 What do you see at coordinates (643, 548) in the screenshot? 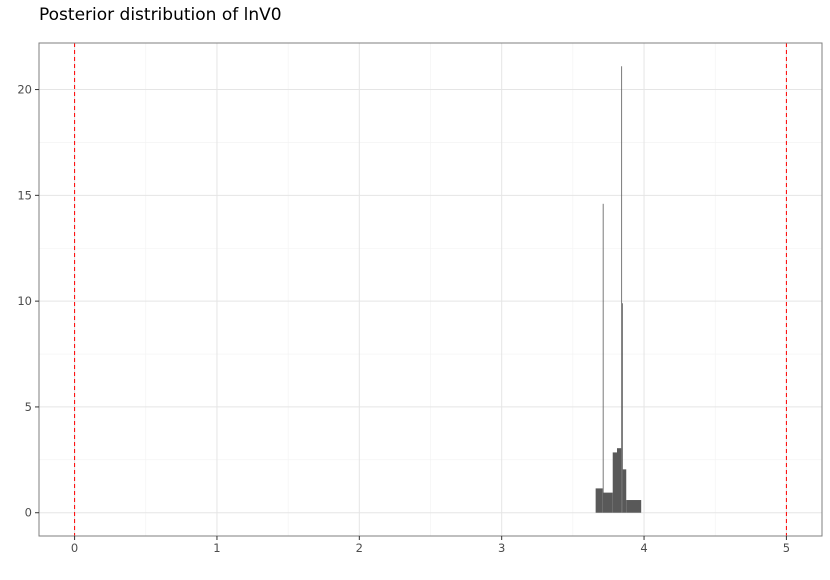
I see `x-tick-label: 4` at bounding box center [643, 548].